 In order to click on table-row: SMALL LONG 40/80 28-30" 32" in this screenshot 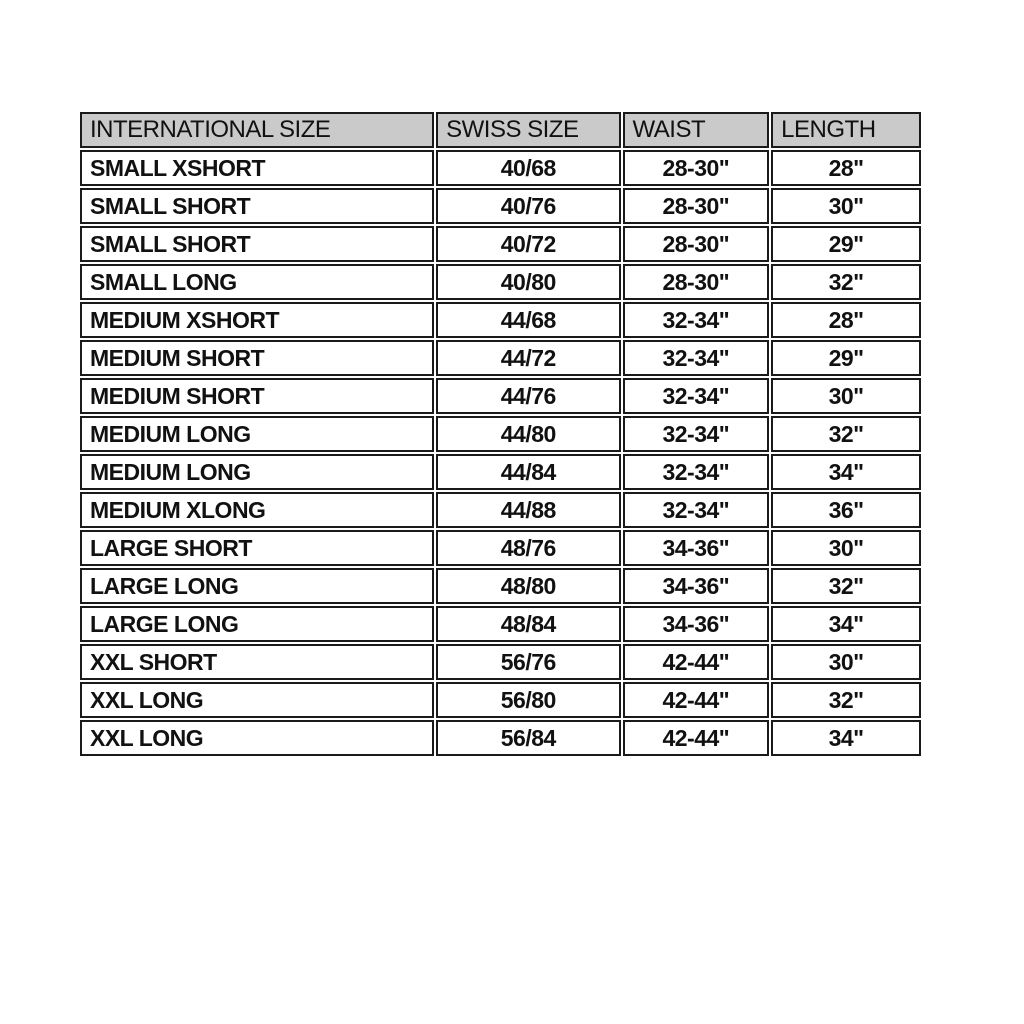, I will do `click(500, 282)`.